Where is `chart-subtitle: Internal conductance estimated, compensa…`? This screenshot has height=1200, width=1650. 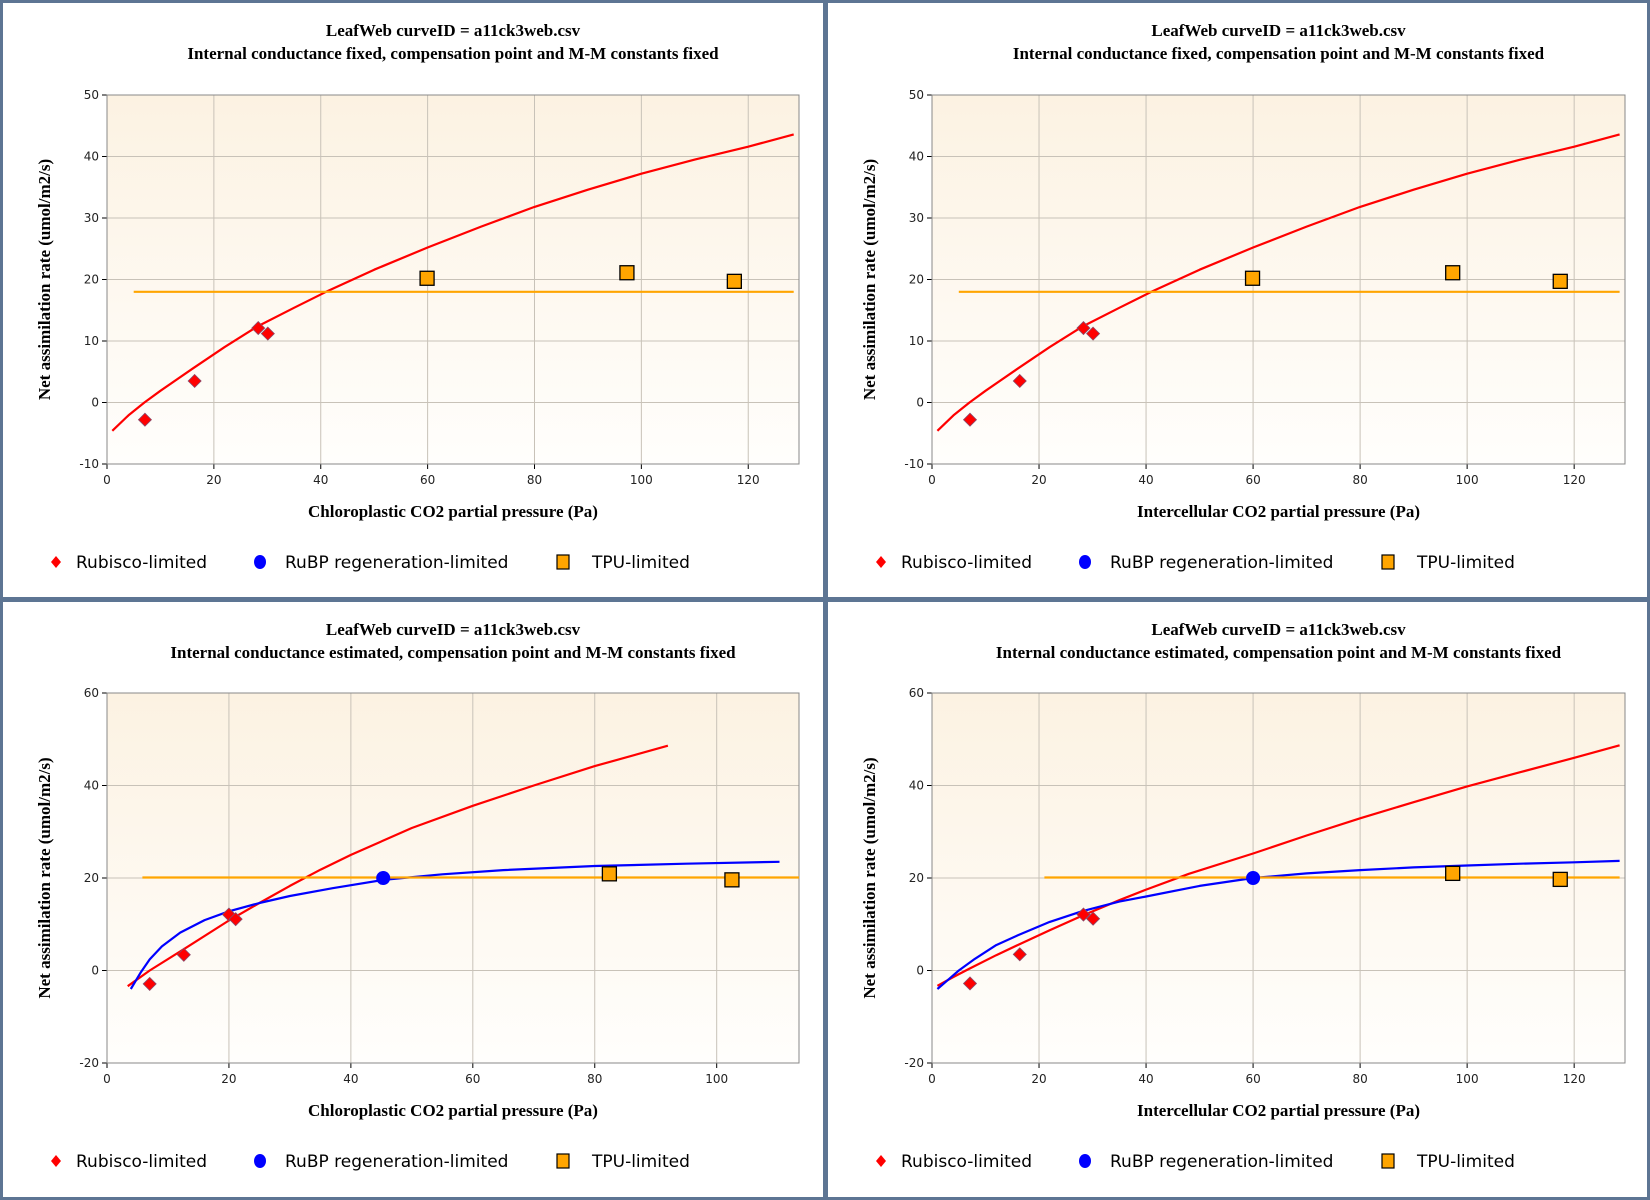
chart-subtitle: Internal conductance estimated, compensa… is located at coordinates (1279, 652).